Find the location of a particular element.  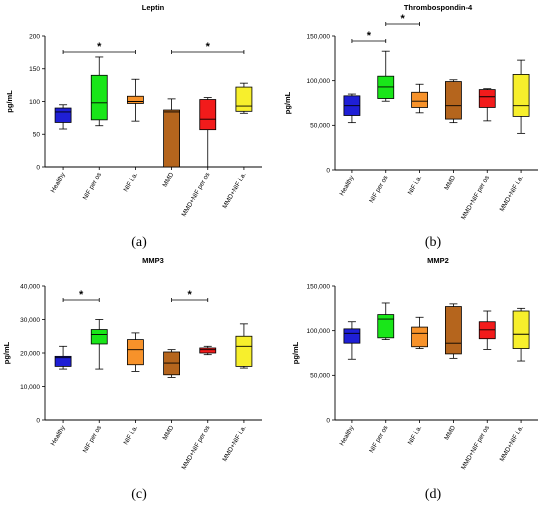

y-tick-label: 20,000 is located at coordinates (30, 353).